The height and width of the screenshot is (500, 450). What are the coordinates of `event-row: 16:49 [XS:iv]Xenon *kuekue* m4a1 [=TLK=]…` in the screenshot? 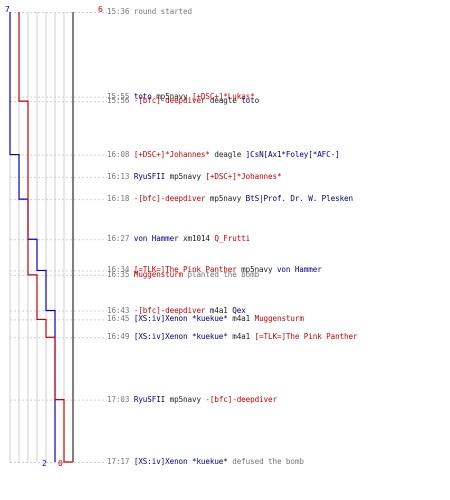 It's located at (232, 337).